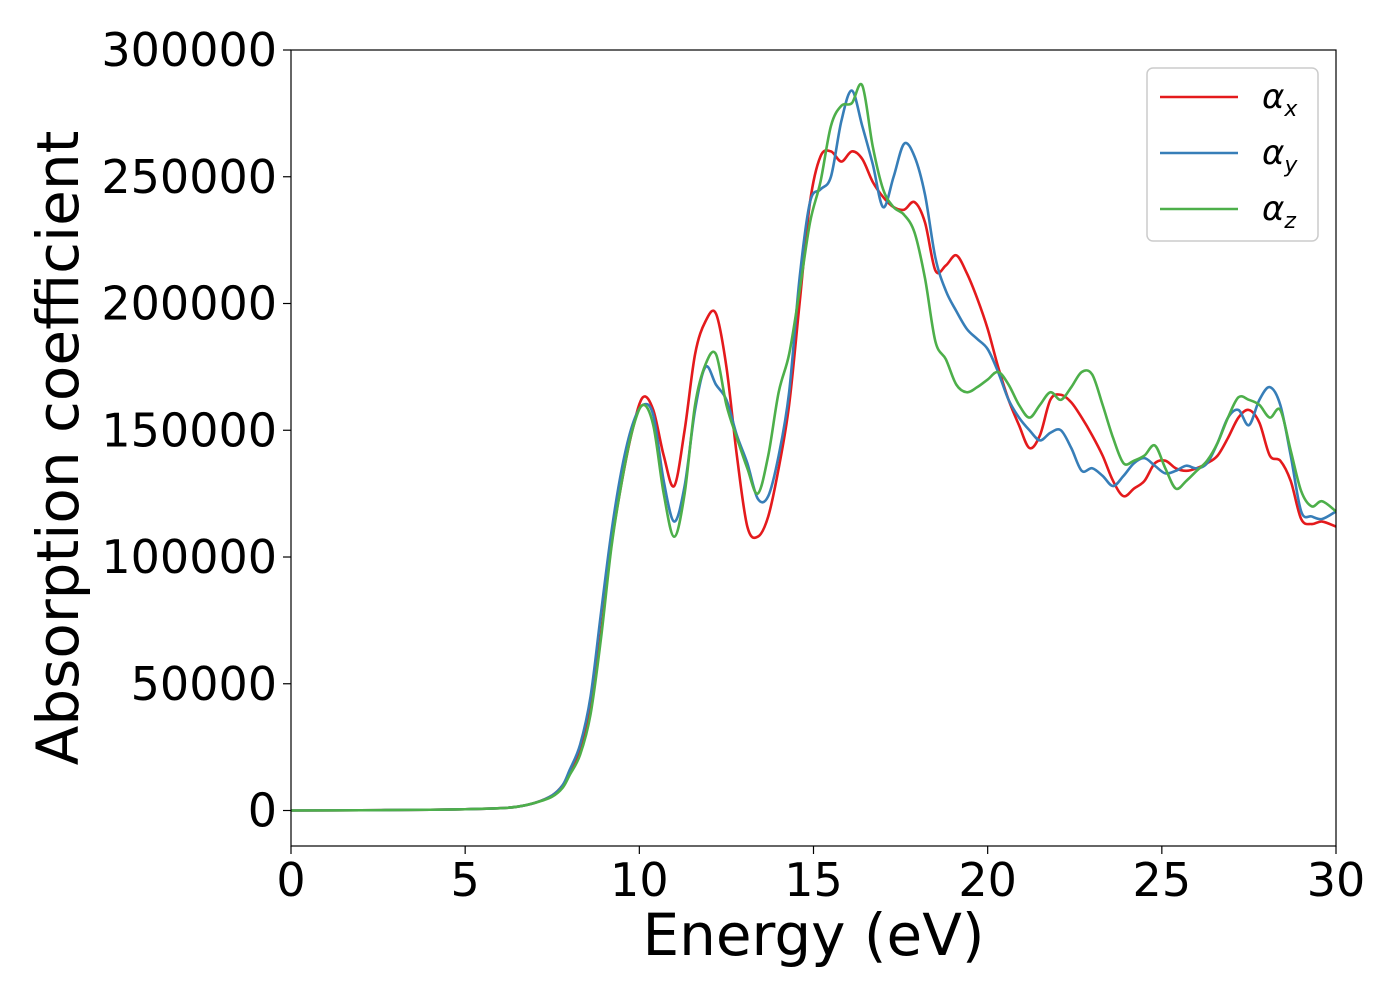 Image resolution: width=1400 pixels, height=1000 pixels. Describe the element at coordinates (1336, 880) in the screenshot. I see `x-tick-label: 30` at that location.